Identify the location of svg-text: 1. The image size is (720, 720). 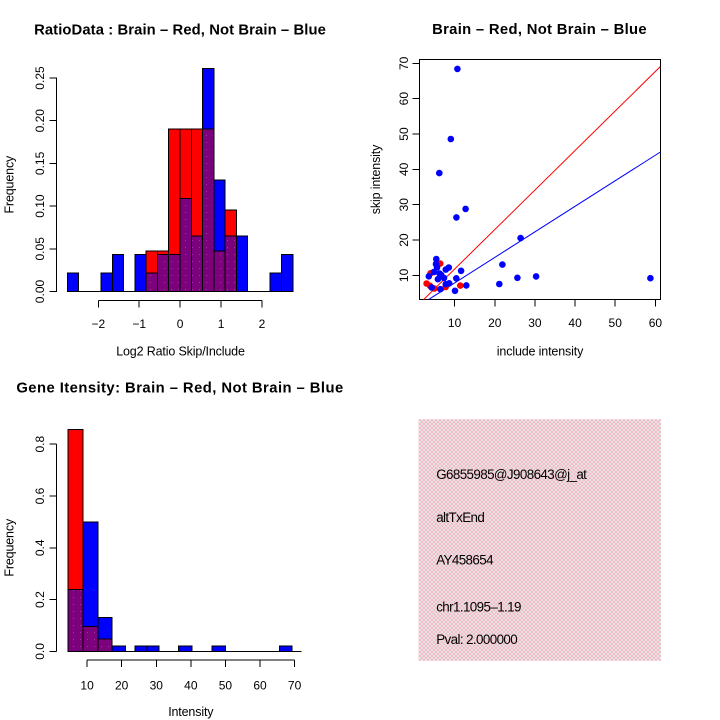
(221, 324).